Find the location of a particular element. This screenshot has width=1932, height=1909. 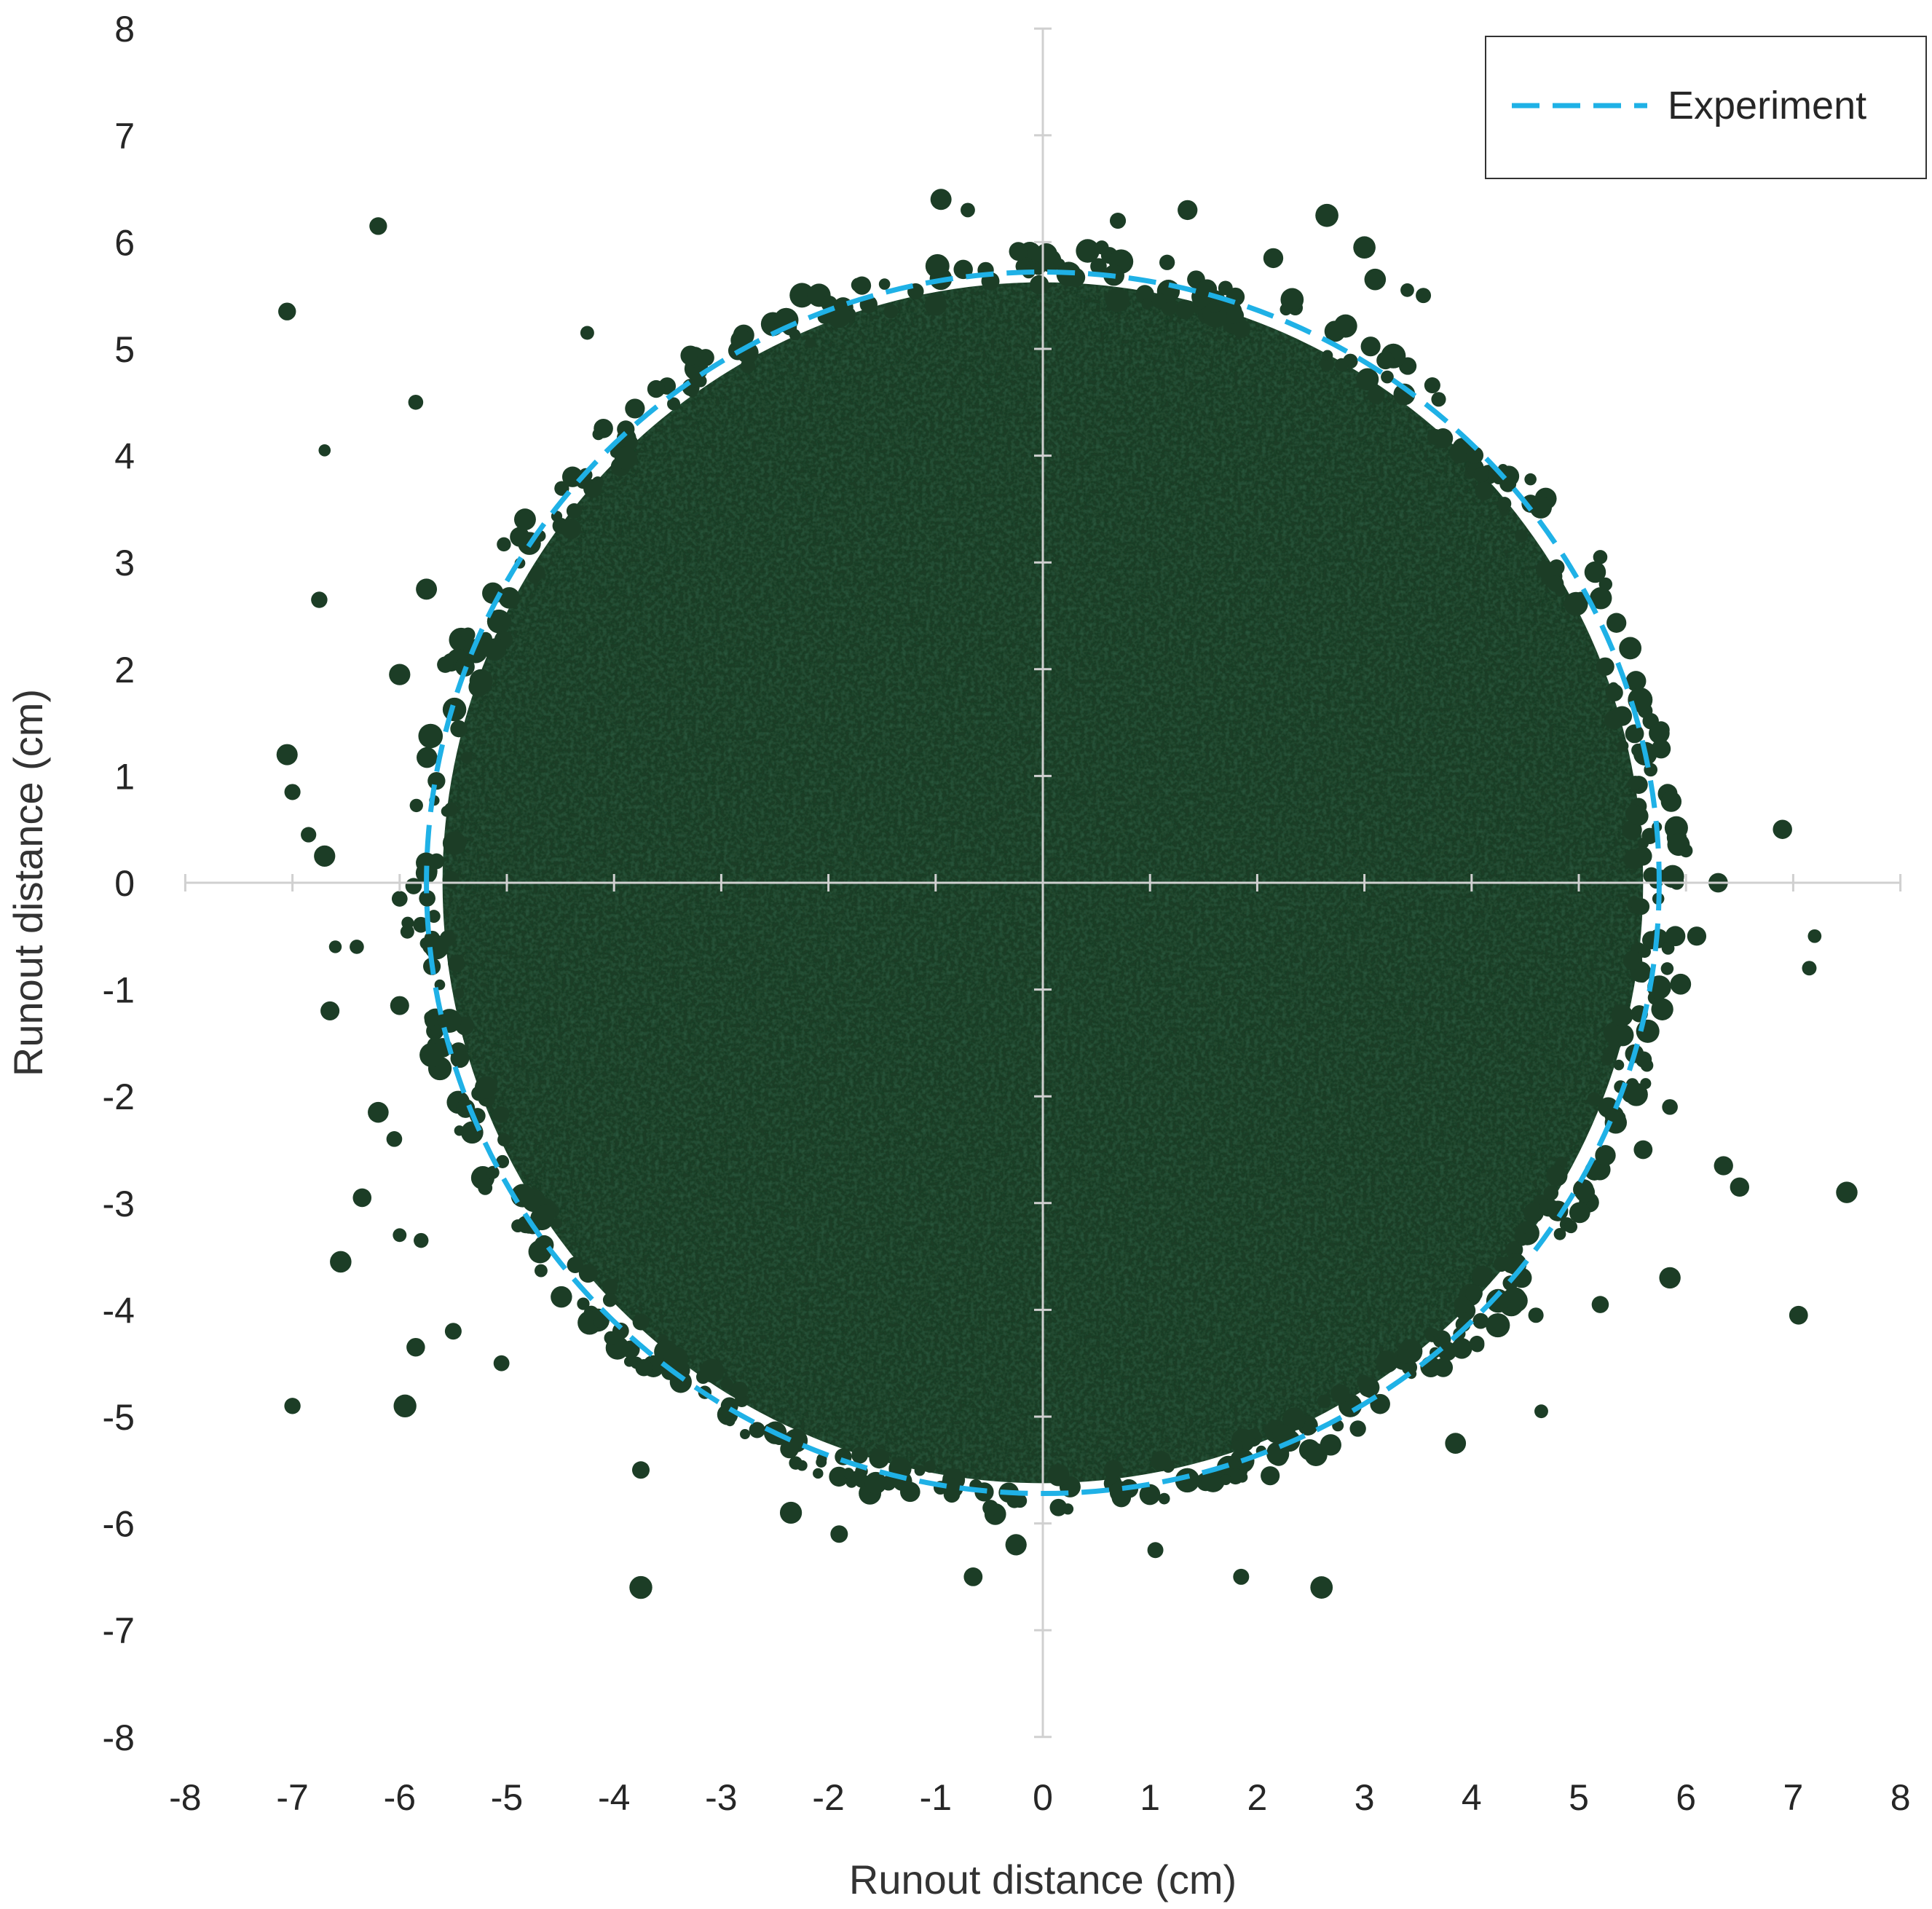

y-tick-label: -7 is located at coordinates (119, 1630).